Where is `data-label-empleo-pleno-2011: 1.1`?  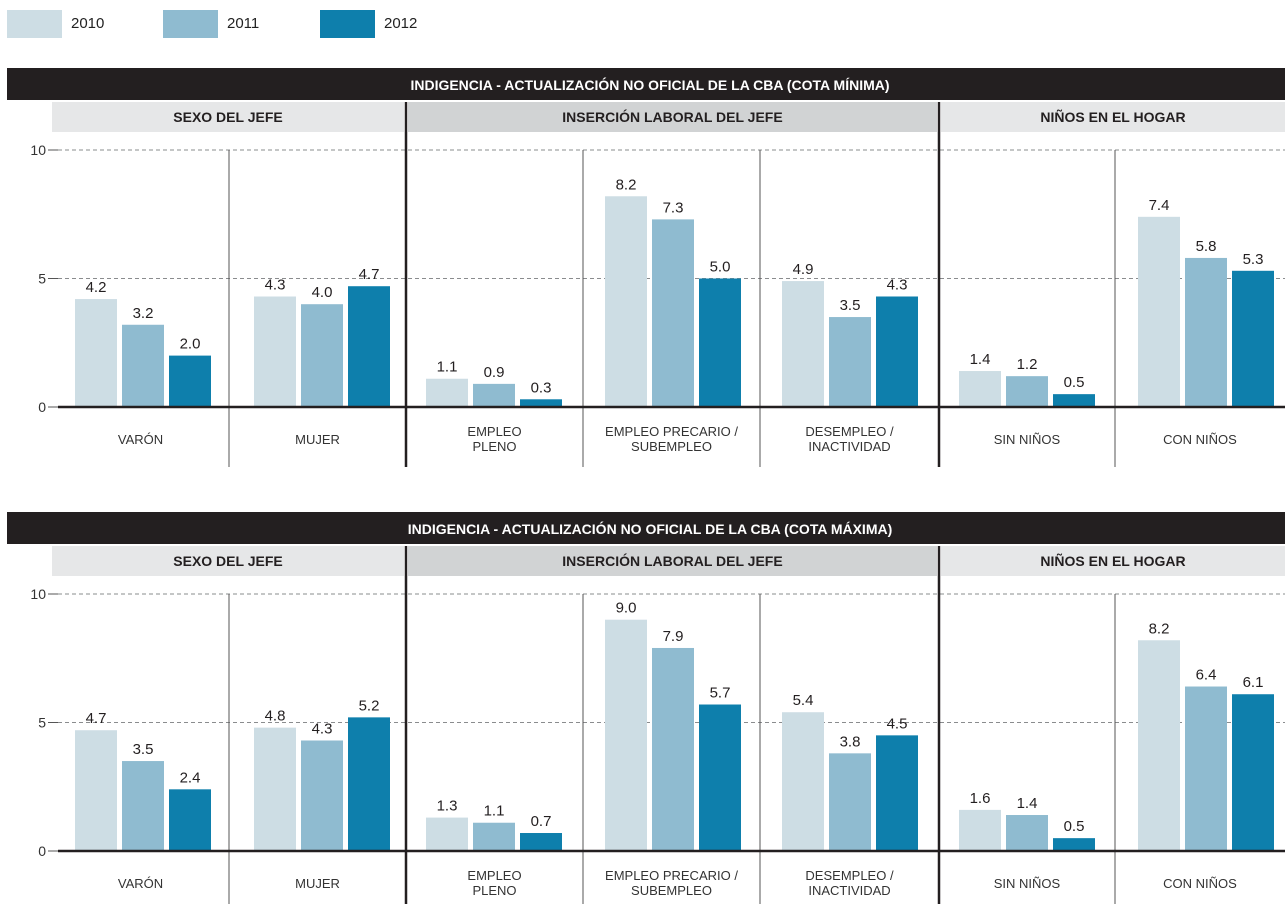
data-label-empleo-pleno-2011: 1.1 is located at coordinates (494, 811).